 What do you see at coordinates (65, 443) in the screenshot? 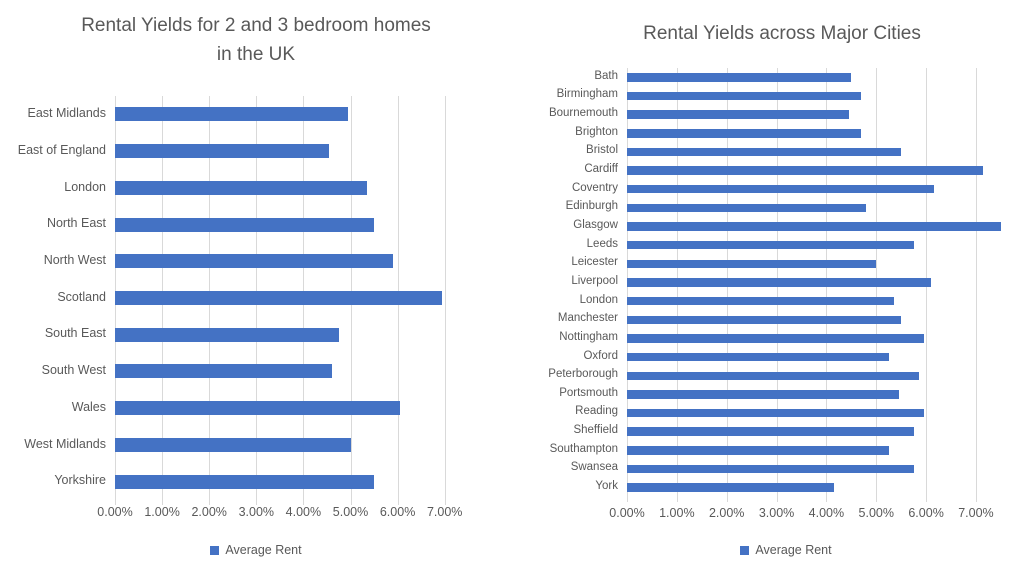
I see `category-label: West Midlands` at bounding box center [65, 443].